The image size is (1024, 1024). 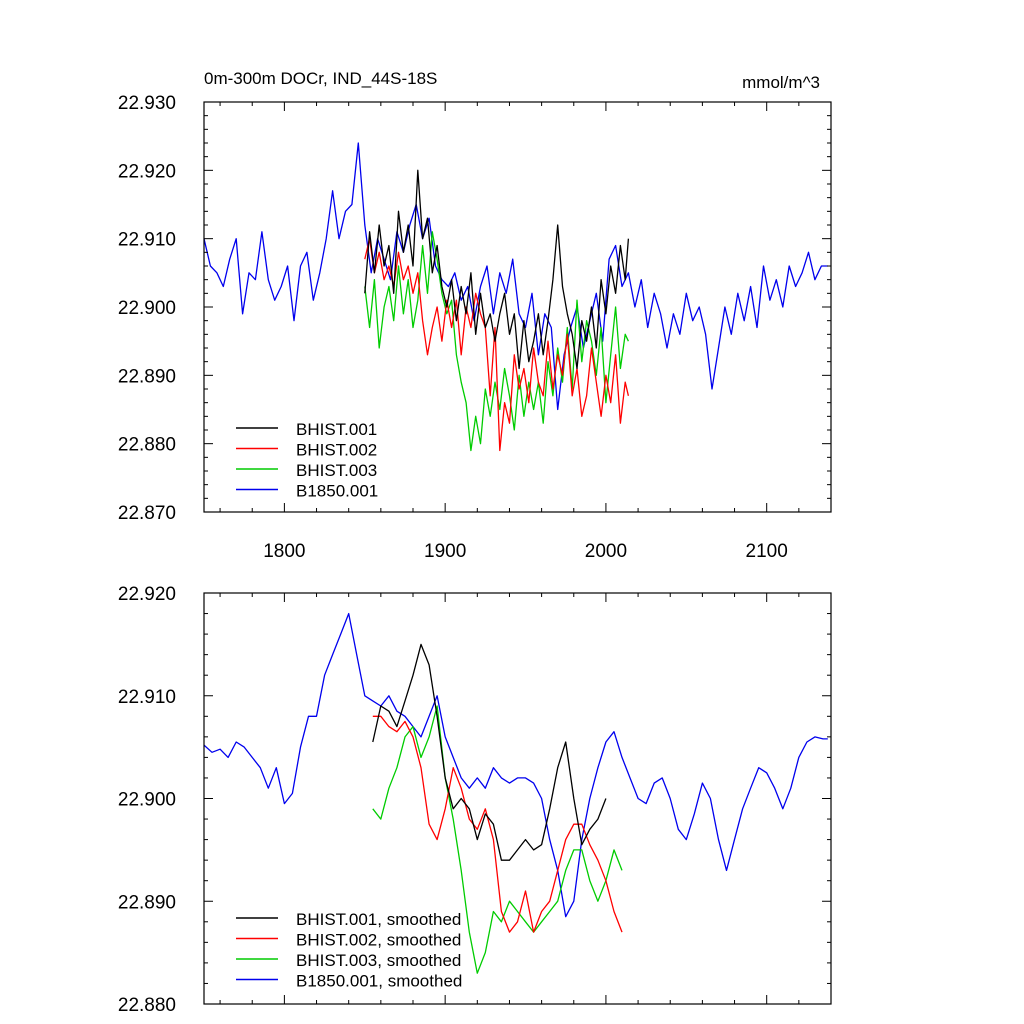 I want to click on x-tick-label: 1800, so click(x=284, y=551).